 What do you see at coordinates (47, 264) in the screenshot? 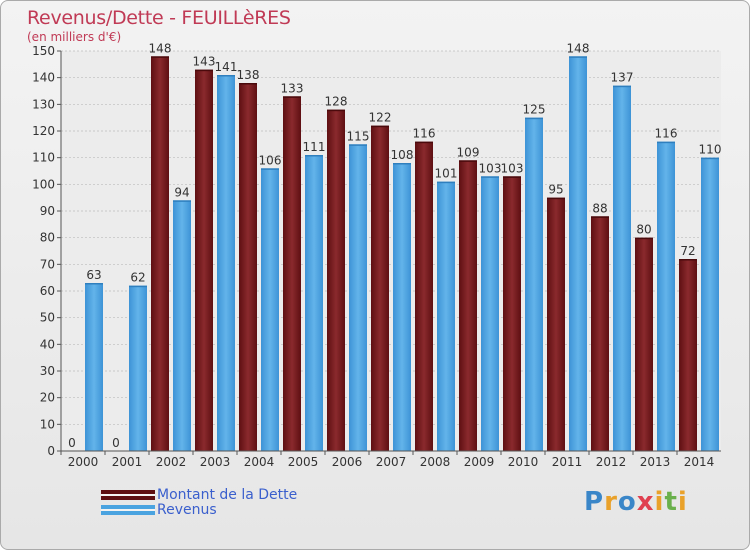
I see `y-tick-label: 70` at bounding box center [47, 264].